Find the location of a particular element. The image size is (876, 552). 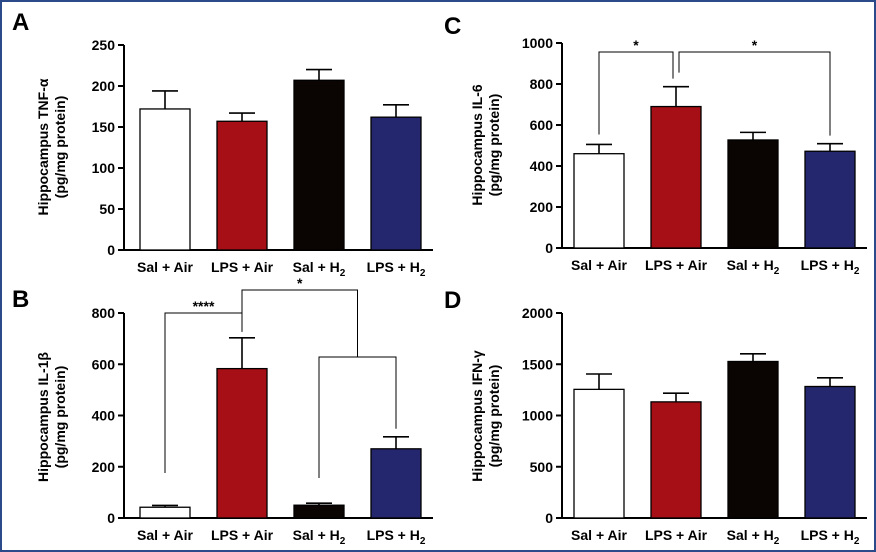

y-axis-label-line1: Hippocampus IFN-γ is located at coordinates (477, 416).